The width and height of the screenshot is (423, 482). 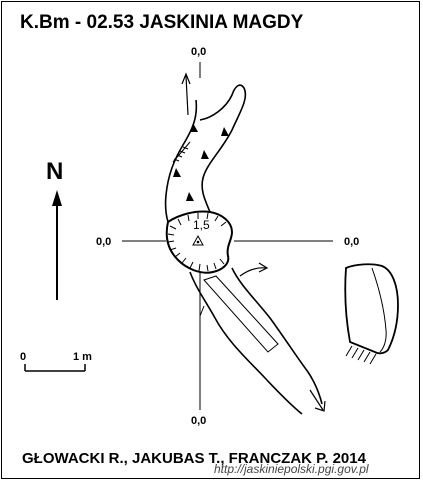 I want to click on source-url: http://jaskiniepolski.pgi.gov.pl, so click(x=291, y=469).